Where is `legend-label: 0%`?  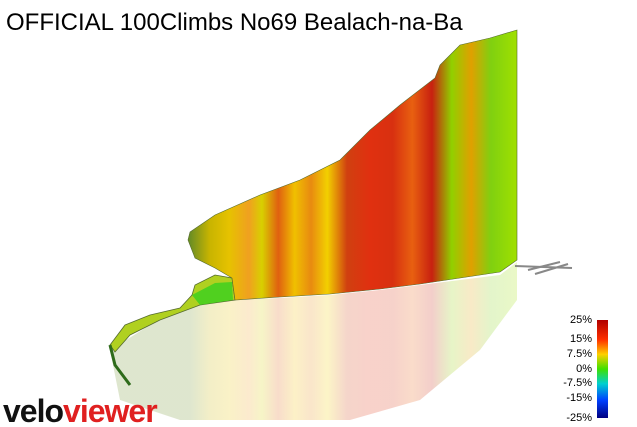 legend-label: 0% is located at coordinates (584, 369).